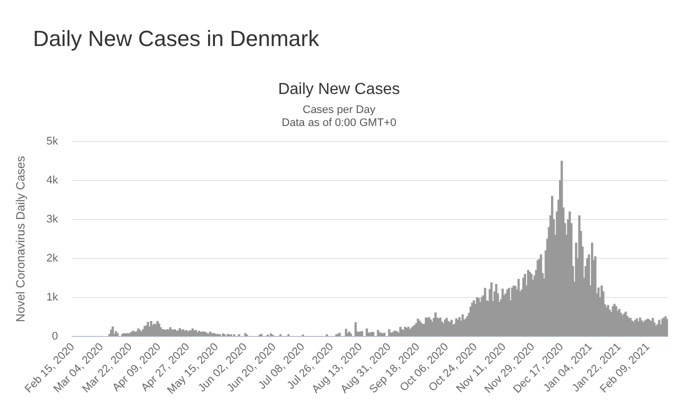 The image size is (700, 401). What do you see at coordinates (55, 336) in the screenshot?
I see `y-tick-label: 0` at bounding box center [55, 336].